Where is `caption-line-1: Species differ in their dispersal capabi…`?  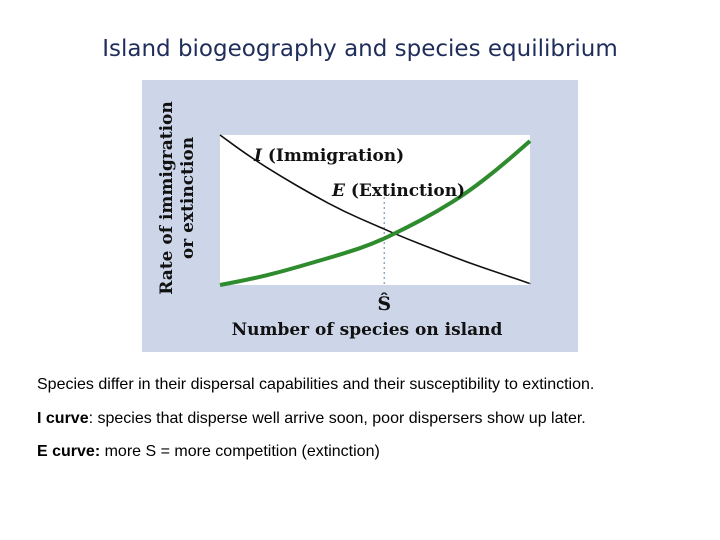 caption-line-1: Species differ in their dispersal capabi… is located at coordinates (316, 384).